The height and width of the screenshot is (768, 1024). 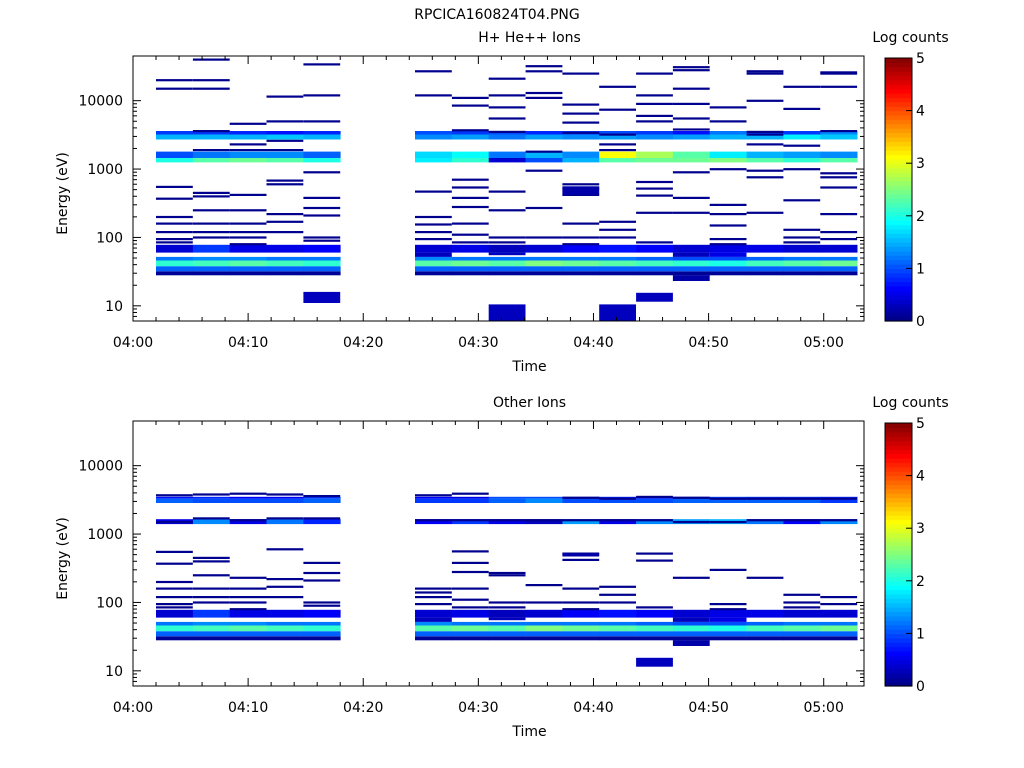 What do you see at coordinates (910, 38) in the screenshot?
I see `colorbar-label: Log counts` at bounding box center [910, 38].